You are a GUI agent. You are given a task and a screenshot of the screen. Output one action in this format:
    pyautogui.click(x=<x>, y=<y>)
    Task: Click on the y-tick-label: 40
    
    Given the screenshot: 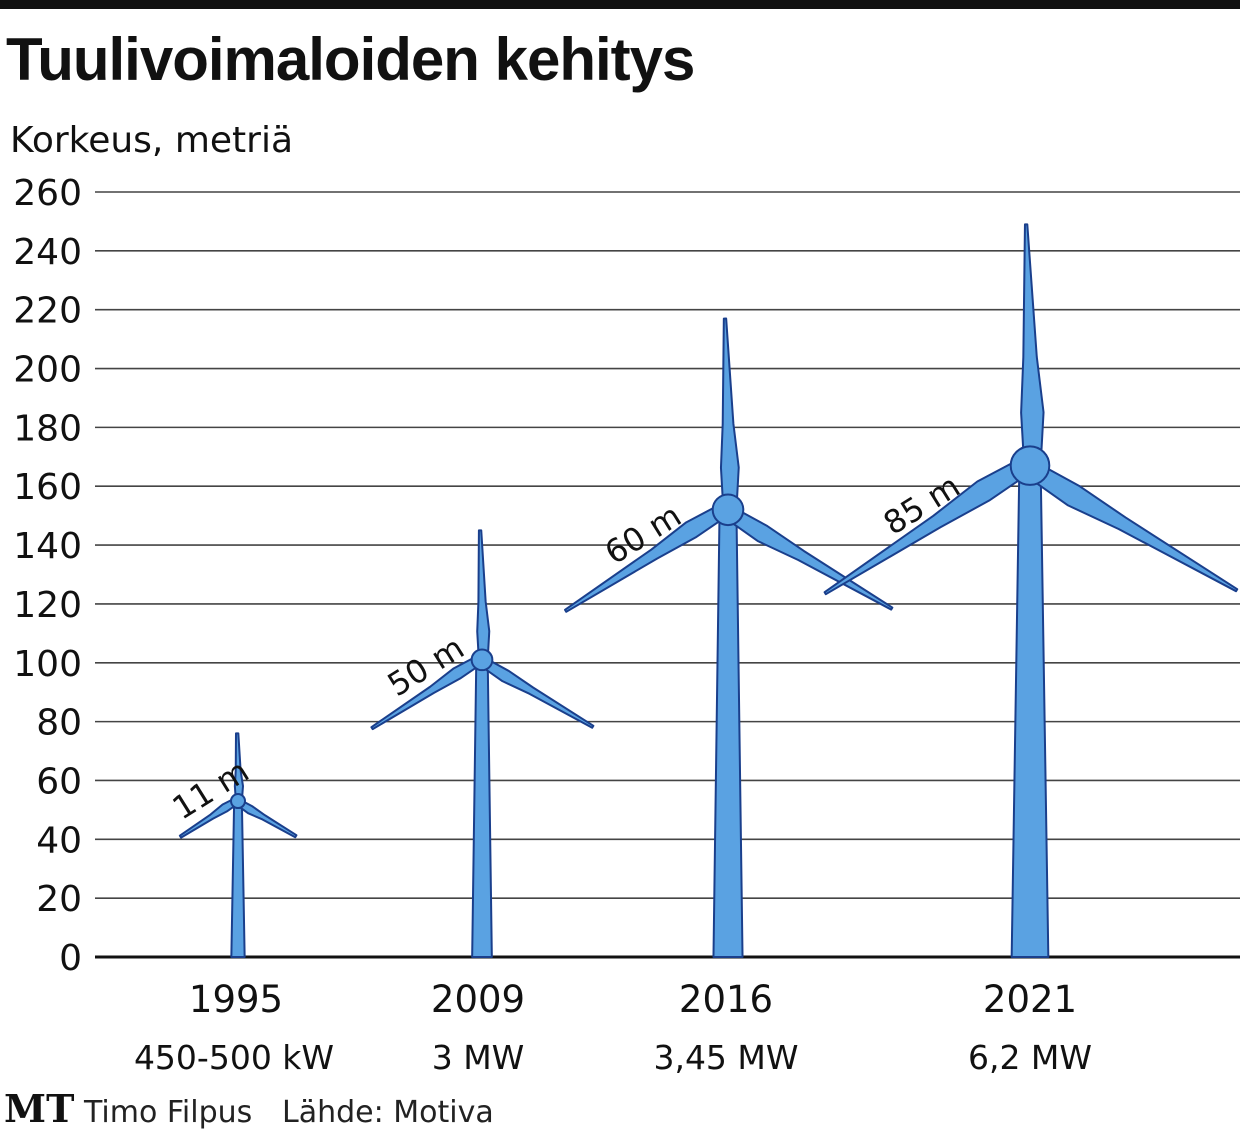 What is the action you would take?
    pyautogui.click(x=59, y=840)
    